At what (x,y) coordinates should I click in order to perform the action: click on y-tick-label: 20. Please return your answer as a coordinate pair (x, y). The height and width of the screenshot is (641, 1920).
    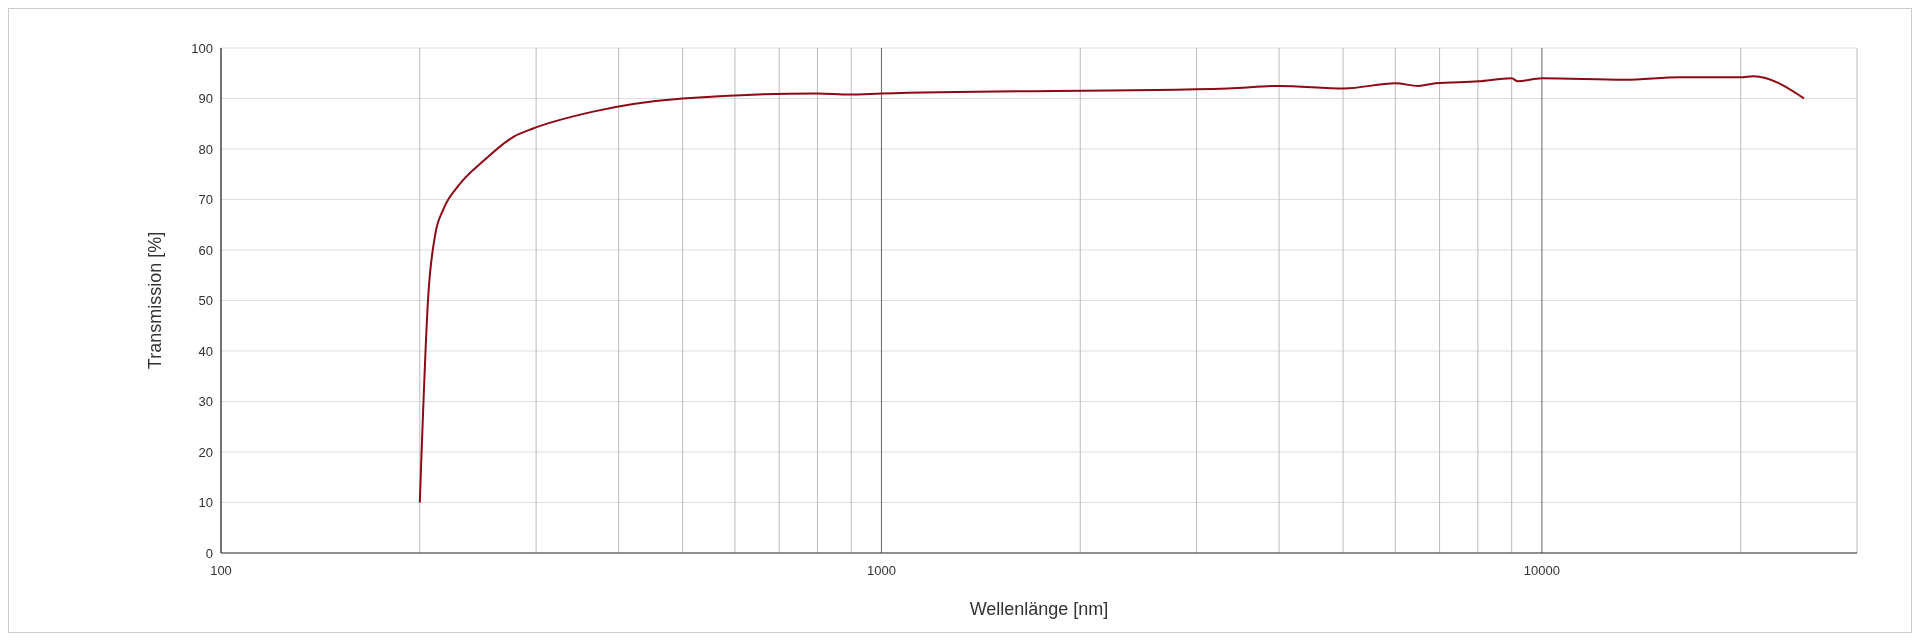
    Looking at the image, I should click on (205, 452).